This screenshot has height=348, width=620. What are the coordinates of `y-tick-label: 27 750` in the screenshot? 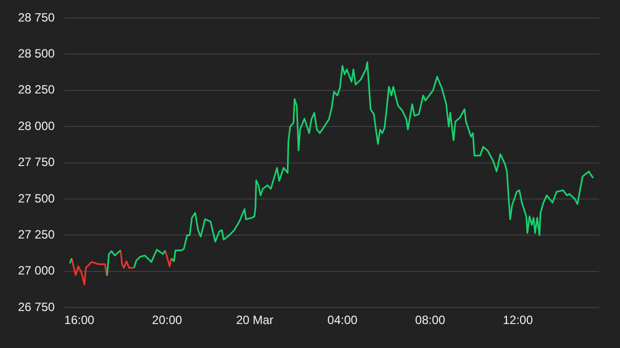 It's located at (37, 162).